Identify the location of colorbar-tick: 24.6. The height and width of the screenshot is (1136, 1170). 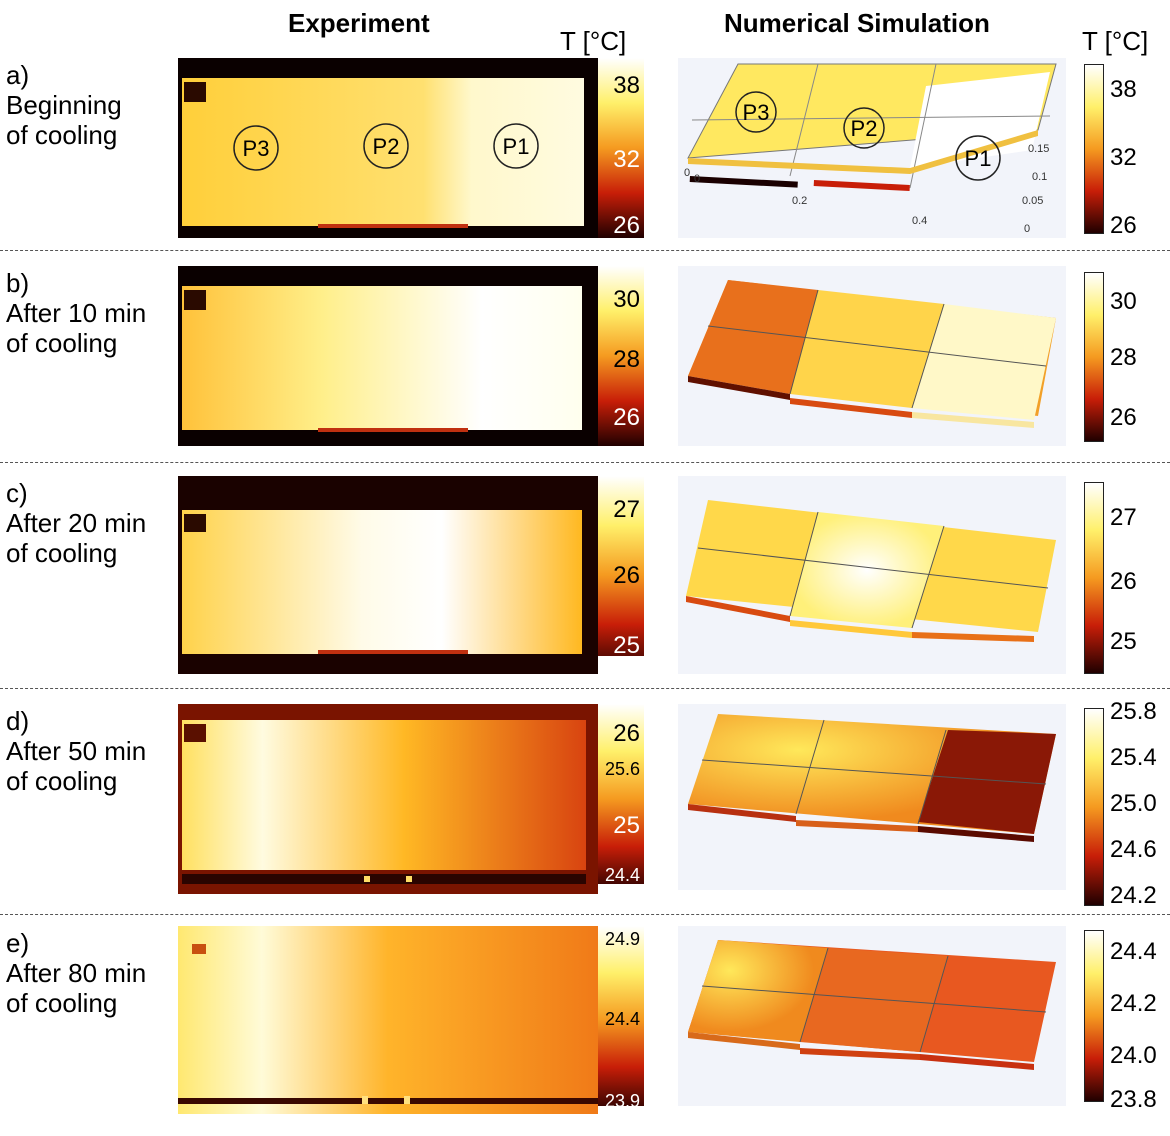
(1133, 849).